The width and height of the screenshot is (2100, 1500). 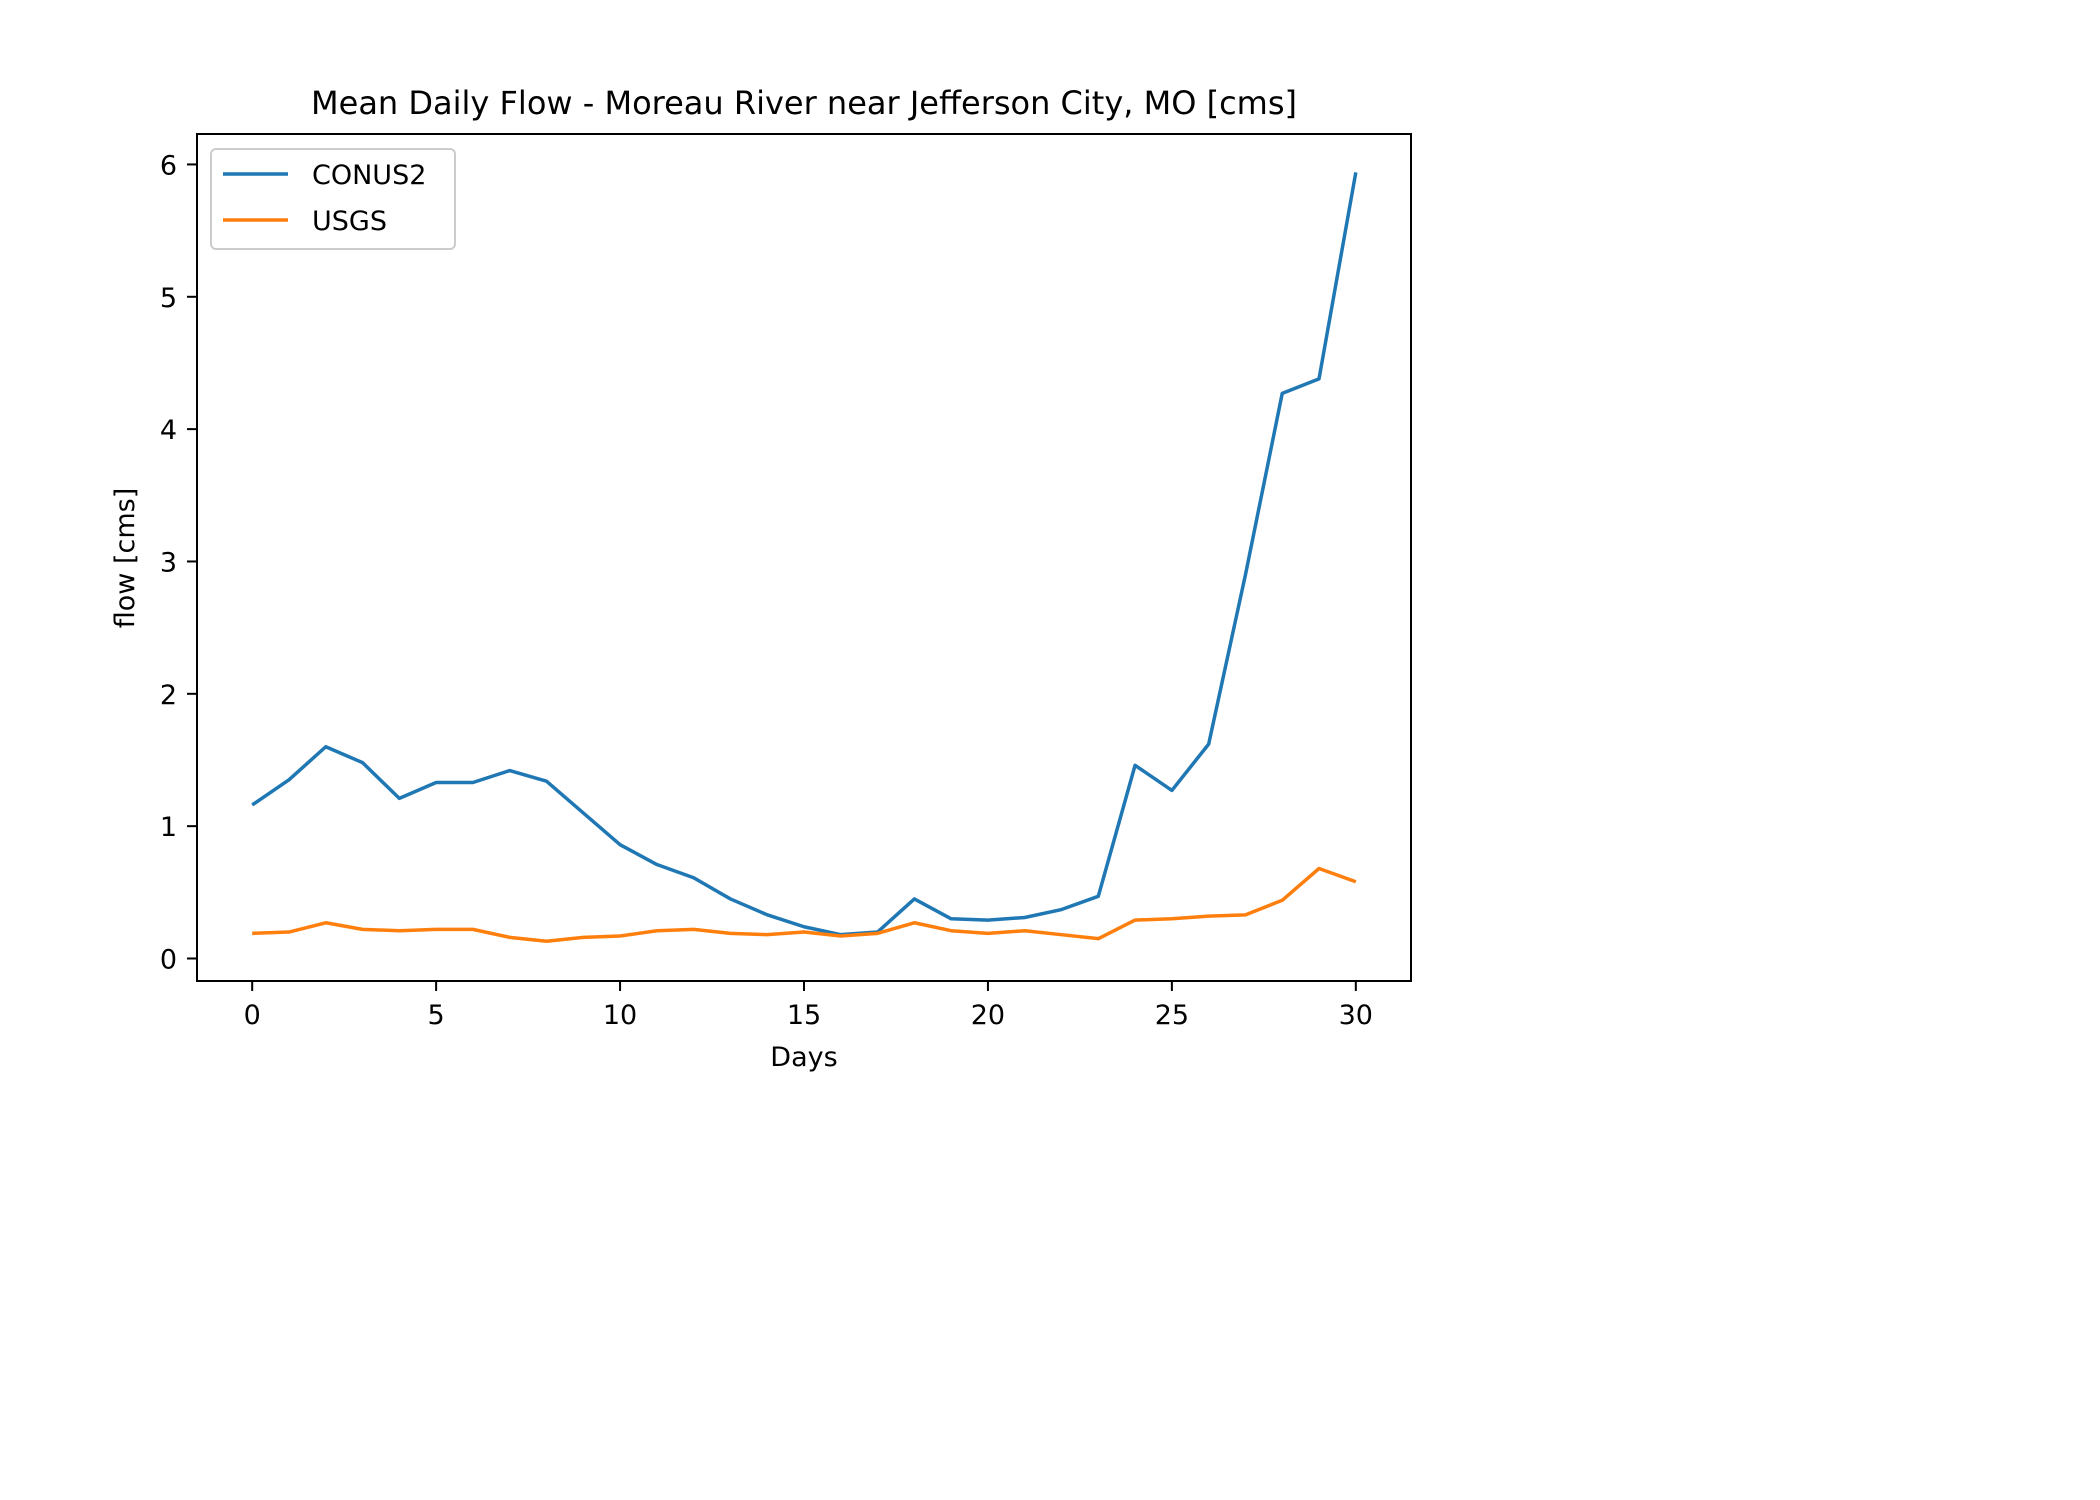 I want to click on y-tick-label: 0, so click(x=168, y=960).